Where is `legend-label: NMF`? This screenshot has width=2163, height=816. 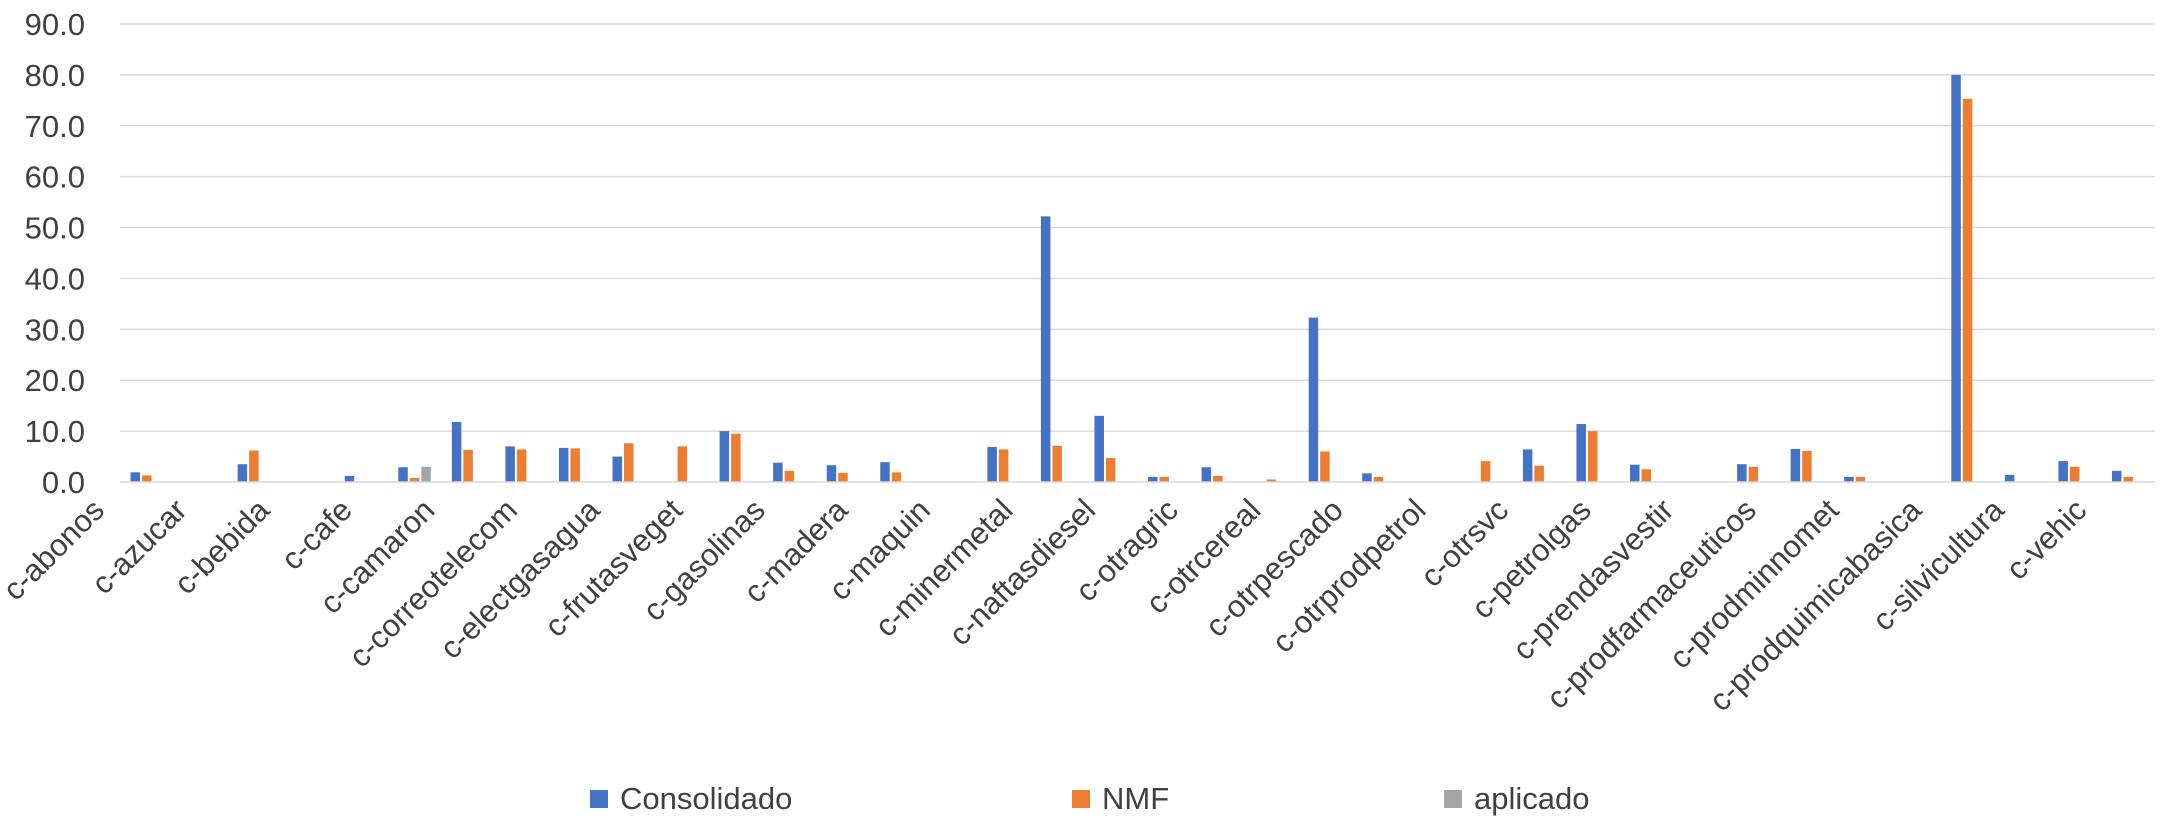 legend-label: NMF is located at coordinates (1135, 798).